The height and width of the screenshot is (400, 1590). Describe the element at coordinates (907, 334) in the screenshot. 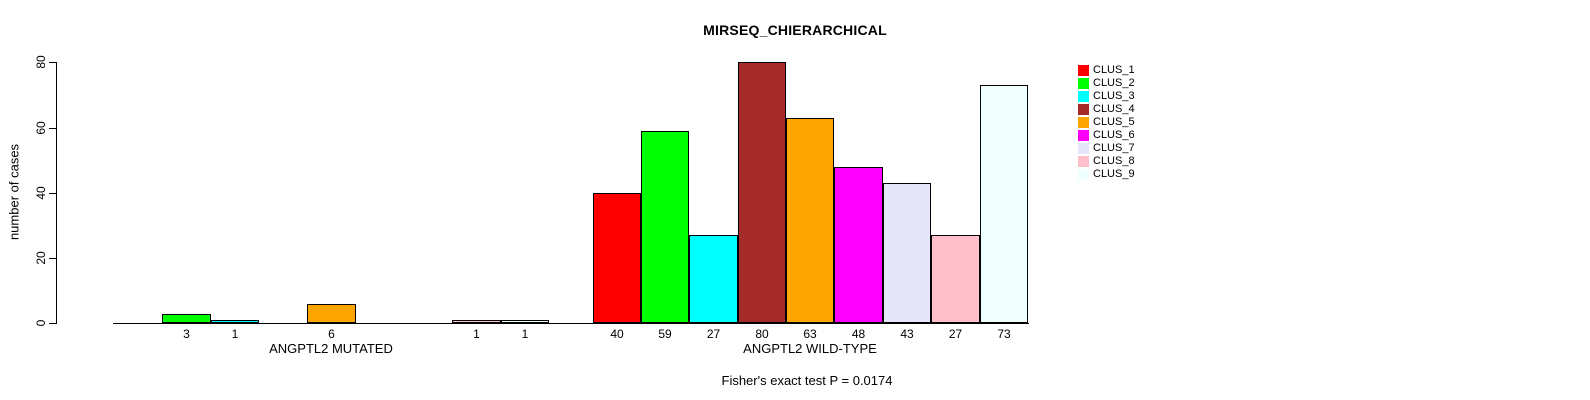

I see `bar-value-label-clus_7-wild-type: 43` at that location.